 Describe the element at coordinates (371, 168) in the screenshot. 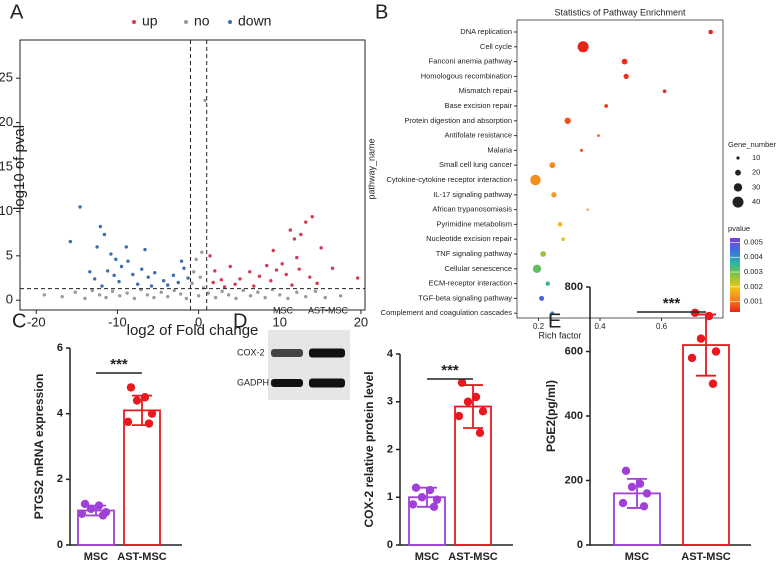

I see `y-axis-label: pathway_name` at that location.